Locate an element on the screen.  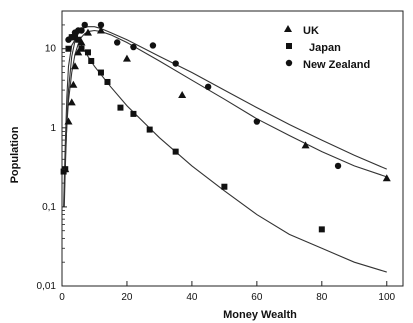
legend-marker-new-zealand is located at coordinates (289, 63).